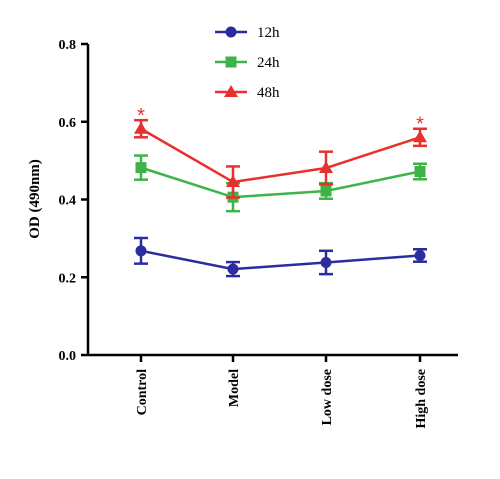 The width and height of the screenshot is (500, 479). I want to click on y-tick-label: 0.0, so click(68, 356).